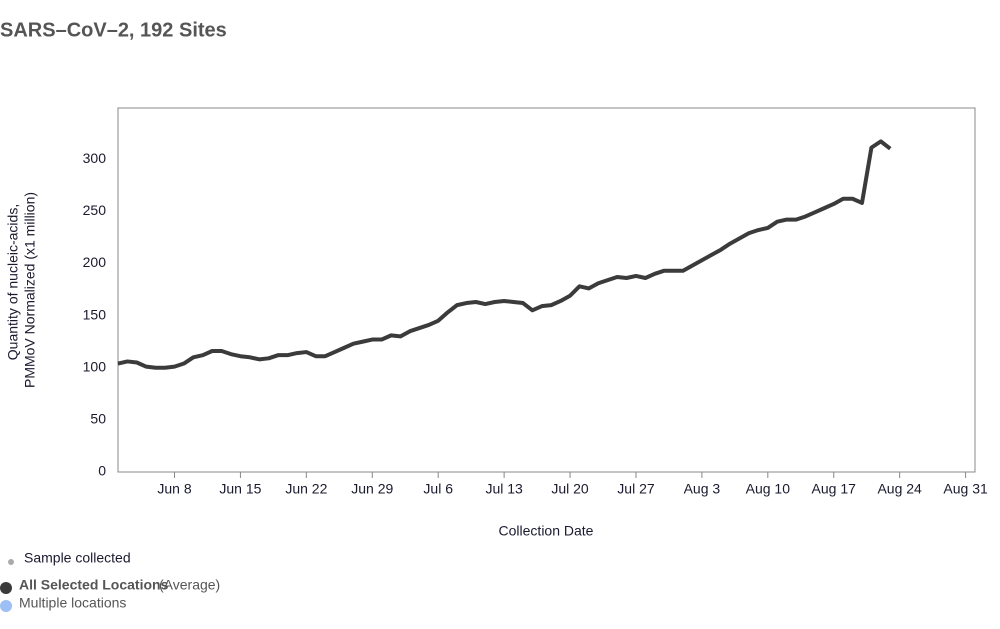 This screenshot has height=629, width=1000. I want to click on y-axis-label: Quantity of nucleic-acids,, so click(13, 282).